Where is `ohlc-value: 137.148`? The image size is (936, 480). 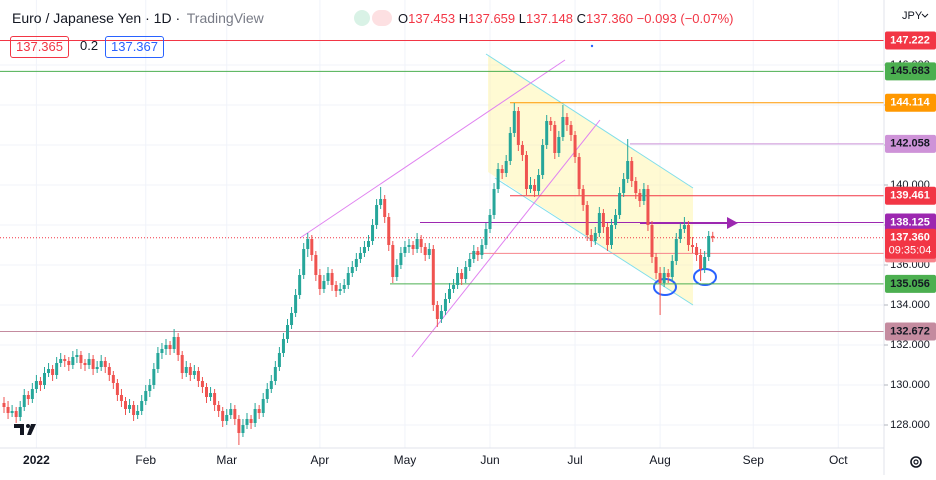 ohlc-value: 137.148 is located at coordinates (549, 18).